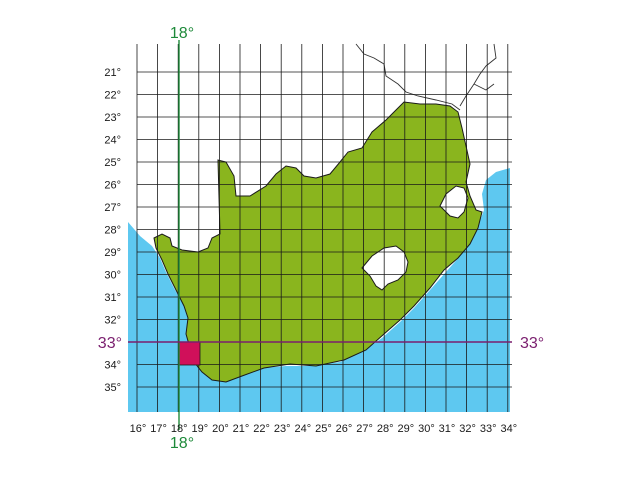  What do you see at coordinates (488, 429) in the screenshot?
I see `longitude-tick-label: 33°` at bounding box center [488, 429].